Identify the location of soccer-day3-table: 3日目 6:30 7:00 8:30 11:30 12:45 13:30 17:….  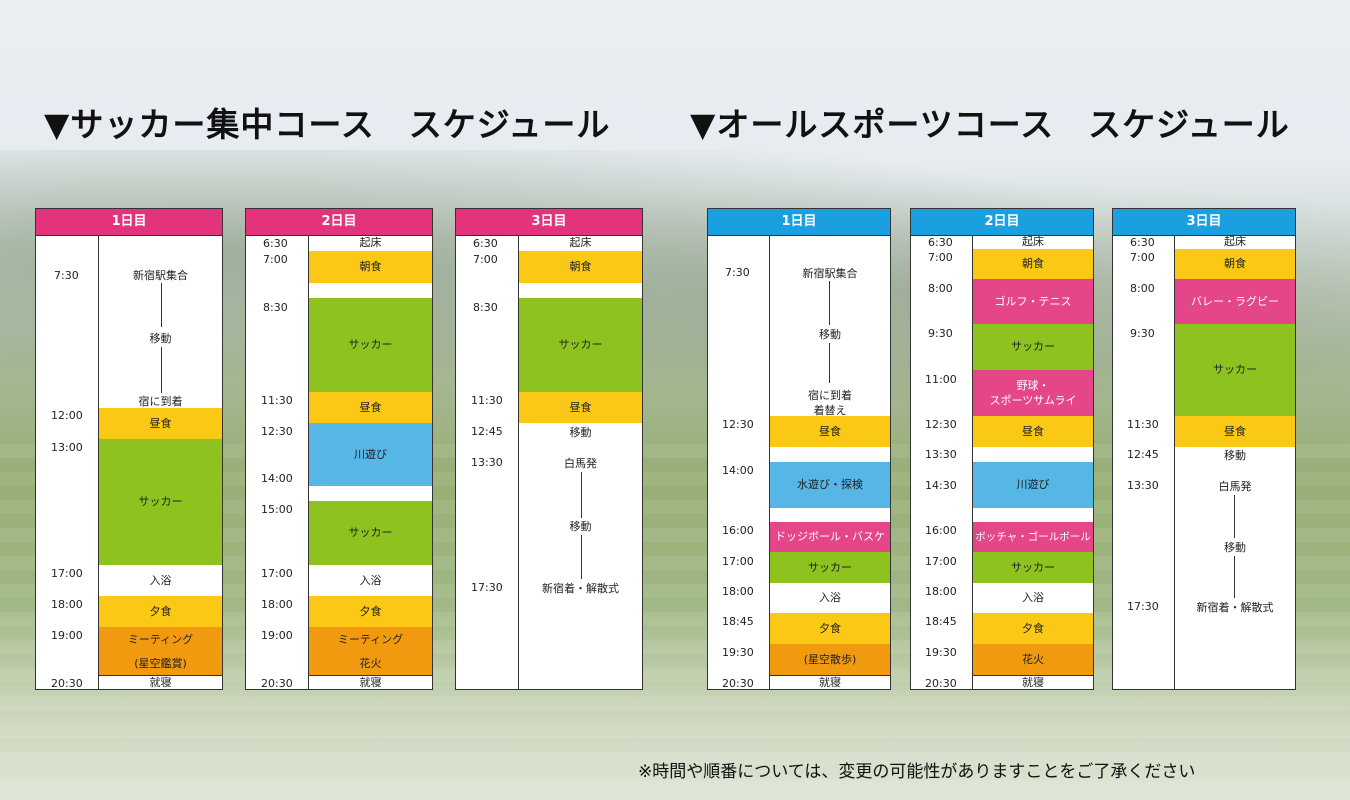
(549, 449).